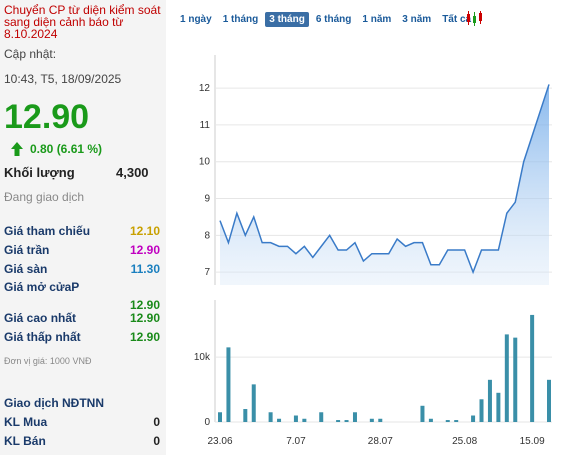  Describe the element at coordinates (17, 149) in the screenshot. I see `up-arrow` at that location.